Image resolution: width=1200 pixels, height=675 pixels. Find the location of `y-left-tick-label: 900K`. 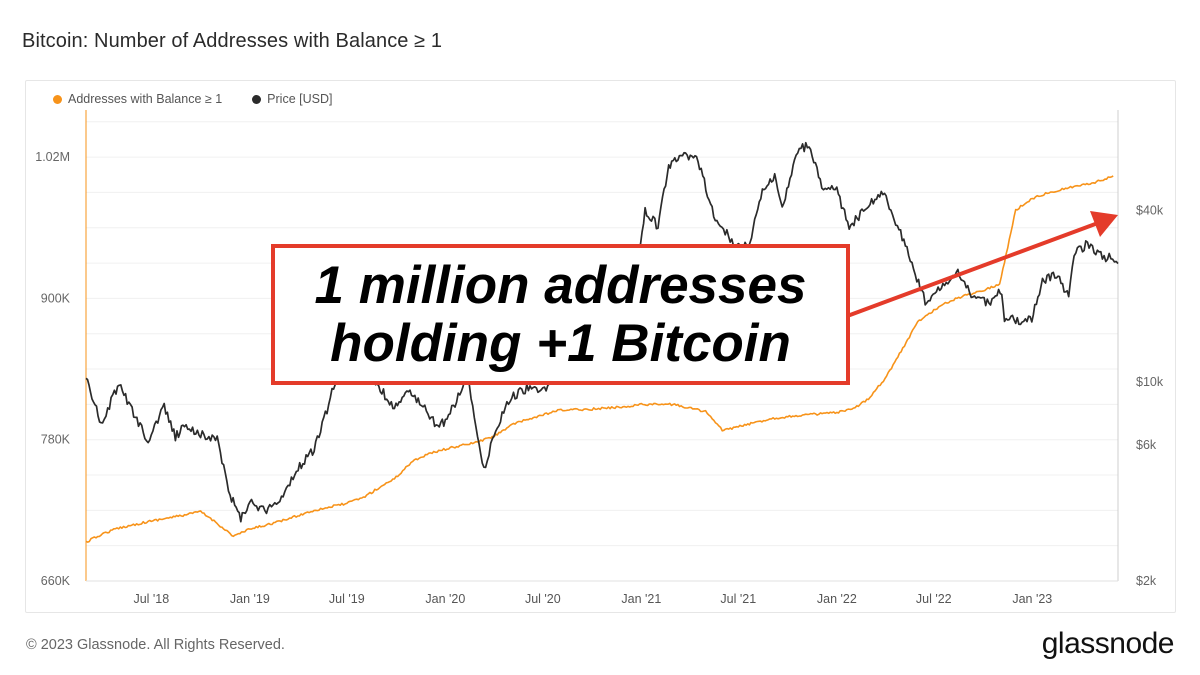

y-left-tick-label: 900K is located at coordinates (56, 298).